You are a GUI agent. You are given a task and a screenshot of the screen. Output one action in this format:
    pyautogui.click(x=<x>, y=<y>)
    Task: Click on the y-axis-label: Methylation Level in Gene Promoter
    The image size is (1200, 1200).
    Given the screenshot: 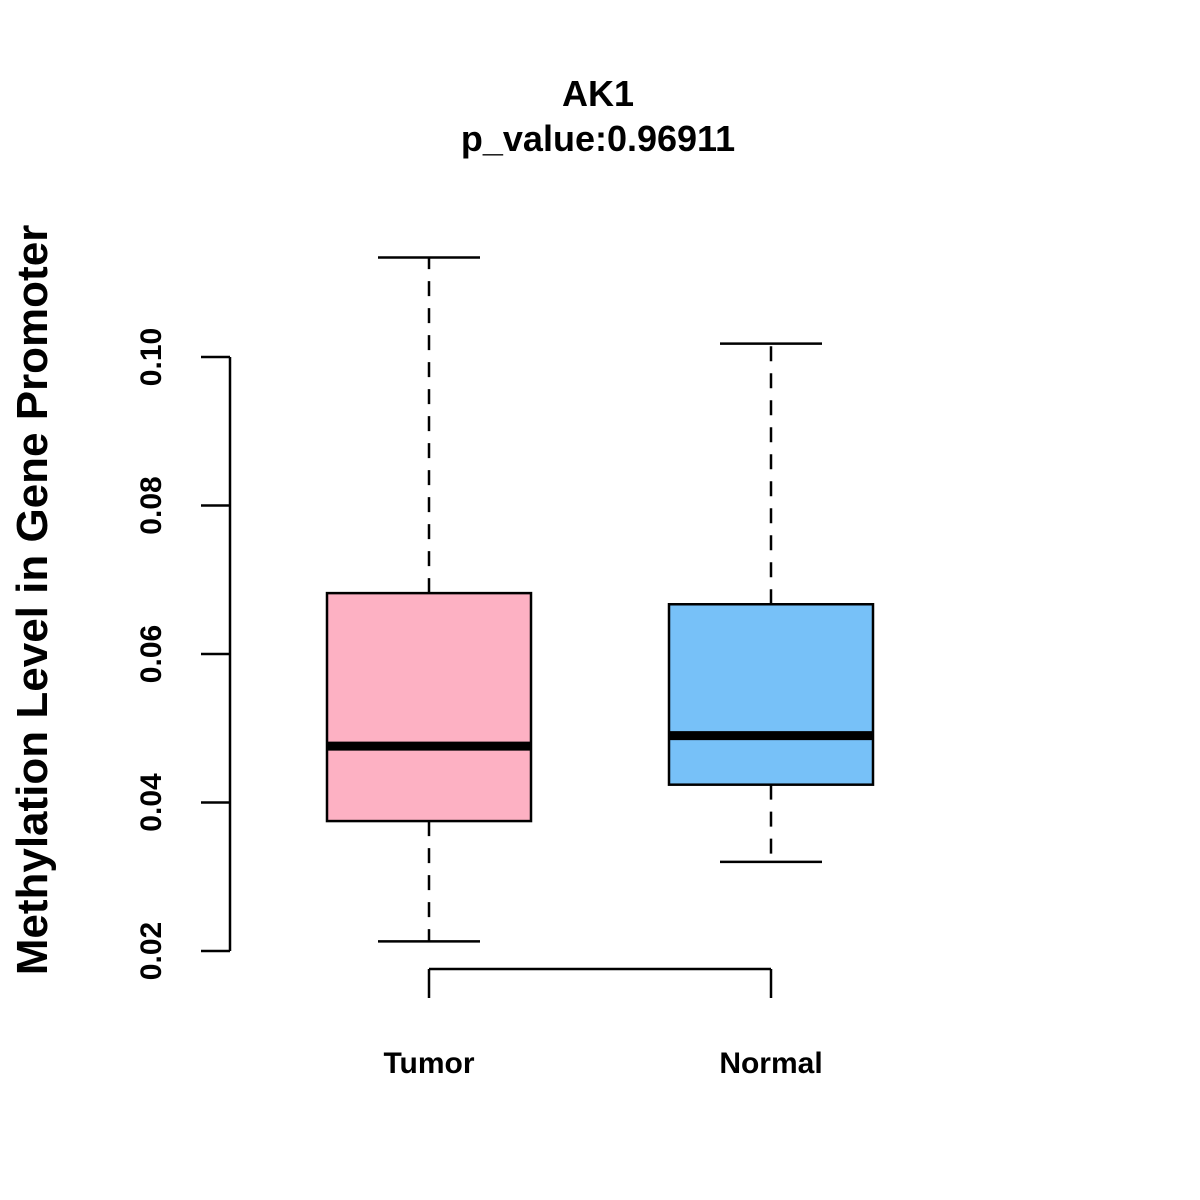 What is the action you would take?
    pyautogui.click(x=32, y=600)
    